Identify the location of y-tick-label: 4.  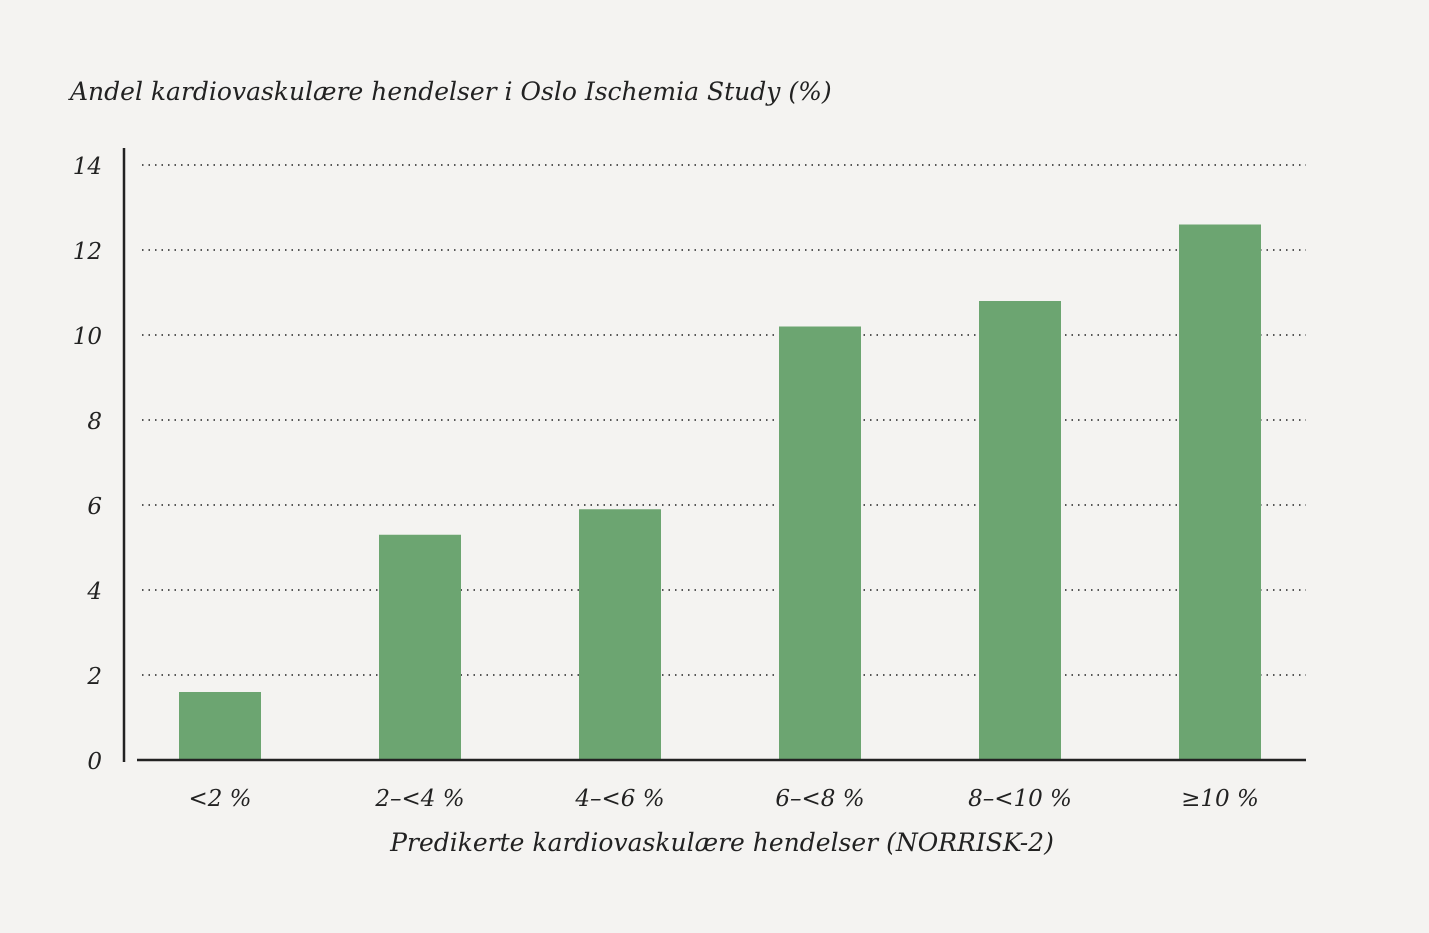
(94, 592).